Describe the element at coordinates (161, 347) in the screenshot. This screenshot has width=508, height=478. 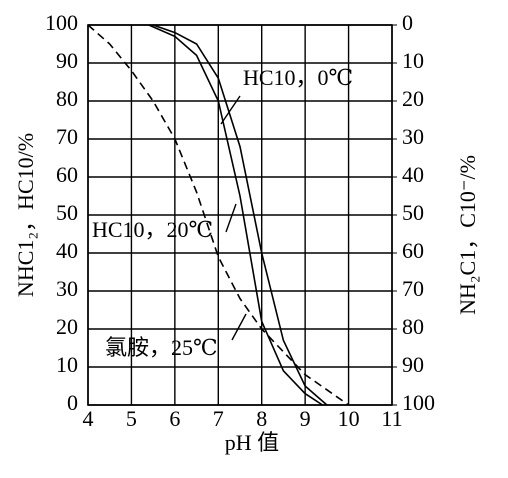
I see `series-label: 氯胺，25℃` at that location.